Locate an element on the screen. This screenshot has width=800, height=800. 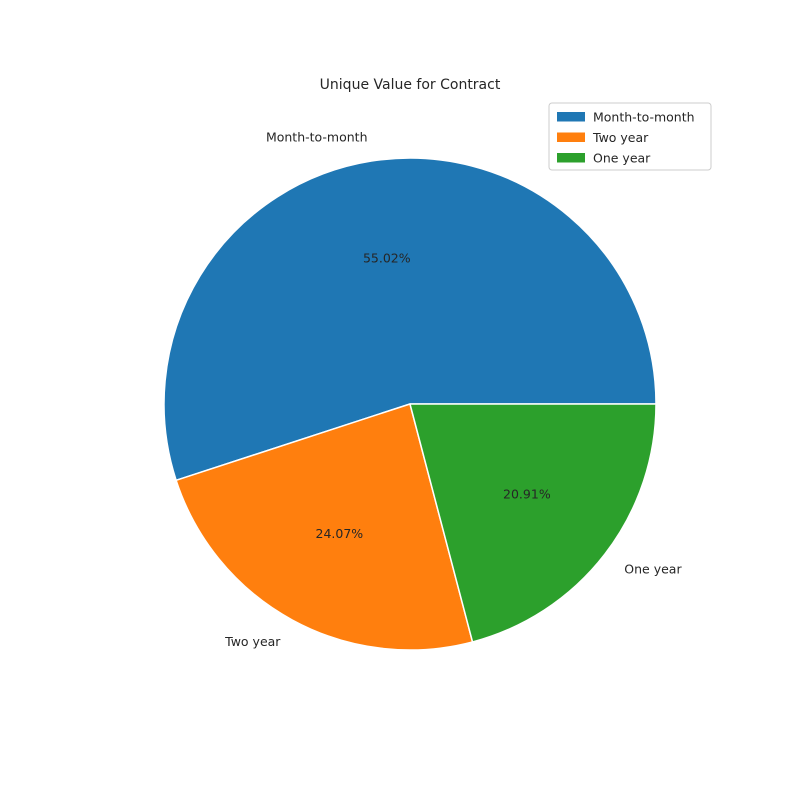
slice-label-two-year: Two year is located at coordinates (252, 641).